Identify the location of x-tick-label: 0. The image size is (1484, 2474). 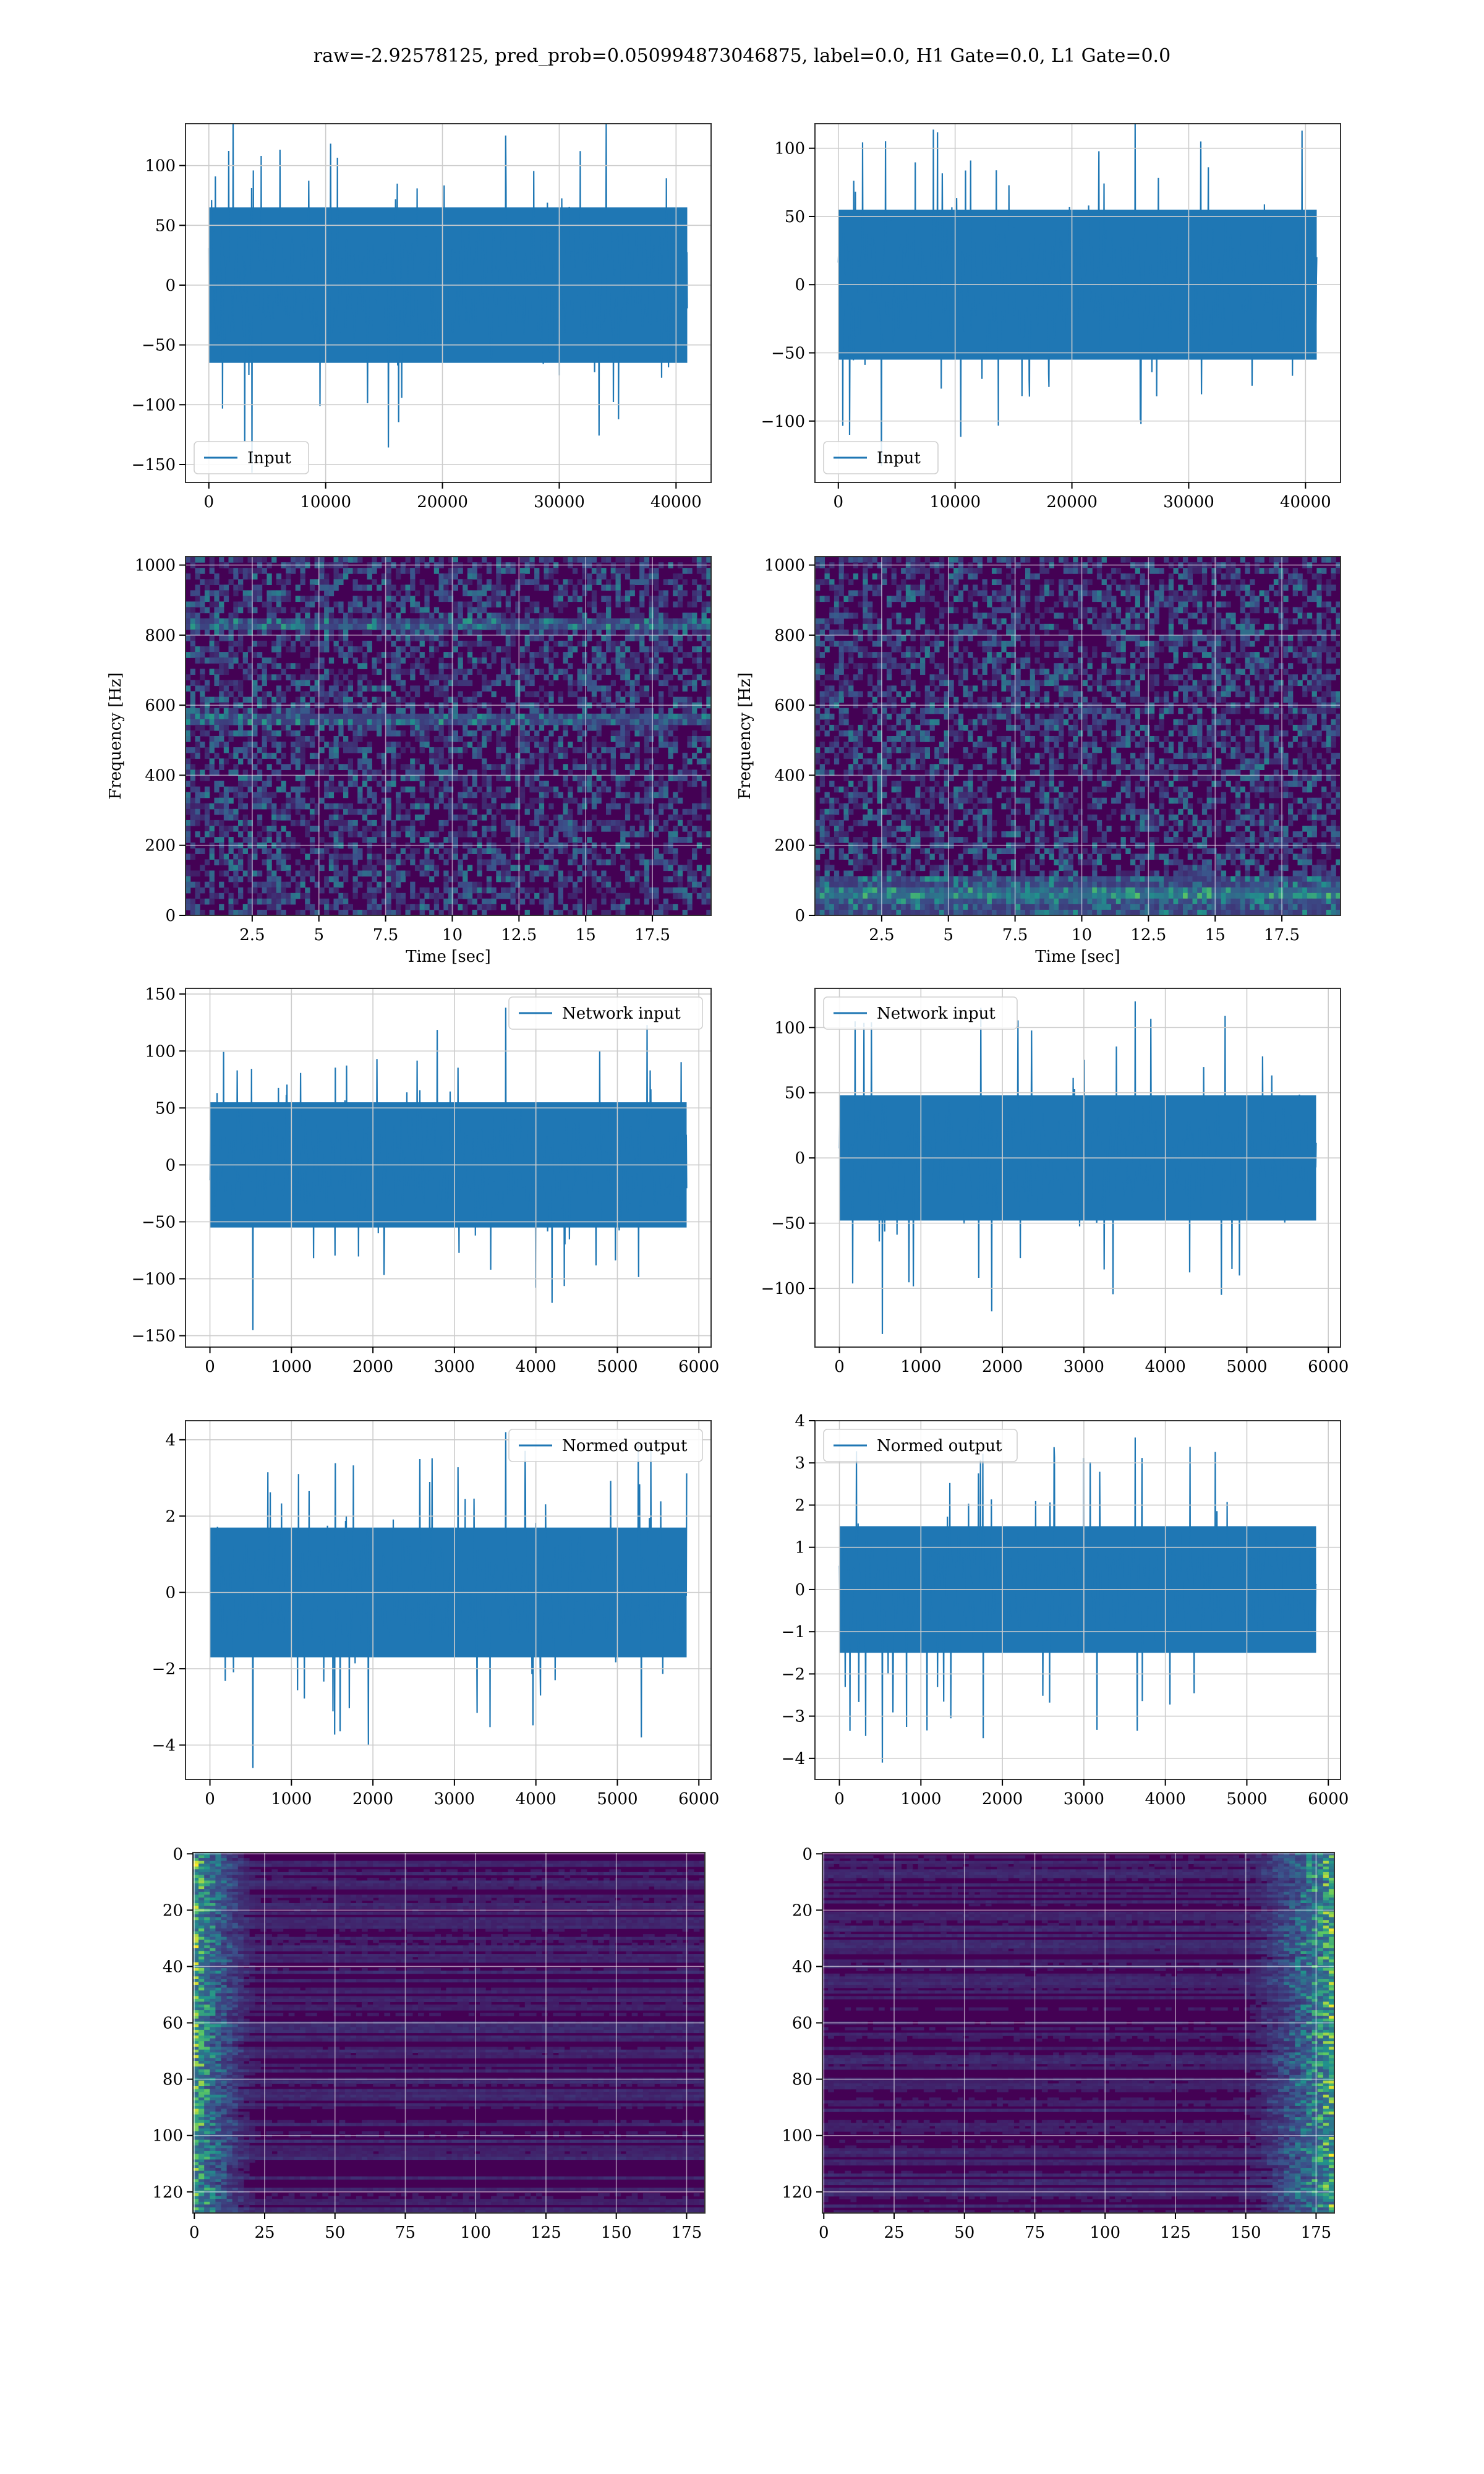
(209, 502).